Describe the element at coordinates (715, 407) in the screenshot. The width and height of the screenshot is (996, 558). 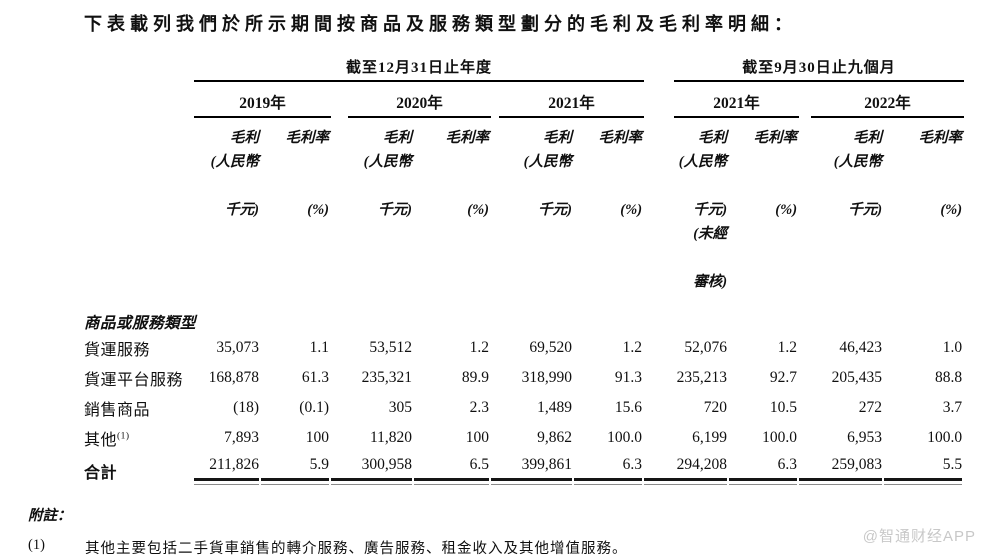
I see `value-cell: 720` at that location.